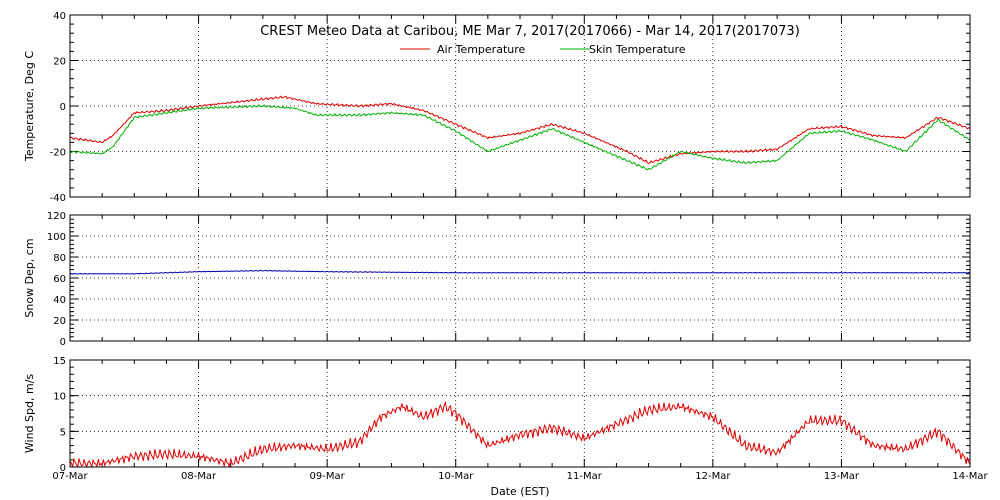 The height and width of the screenshot is (500, 1000). I want to click on y-tick-label: 10, so click(59, 397).